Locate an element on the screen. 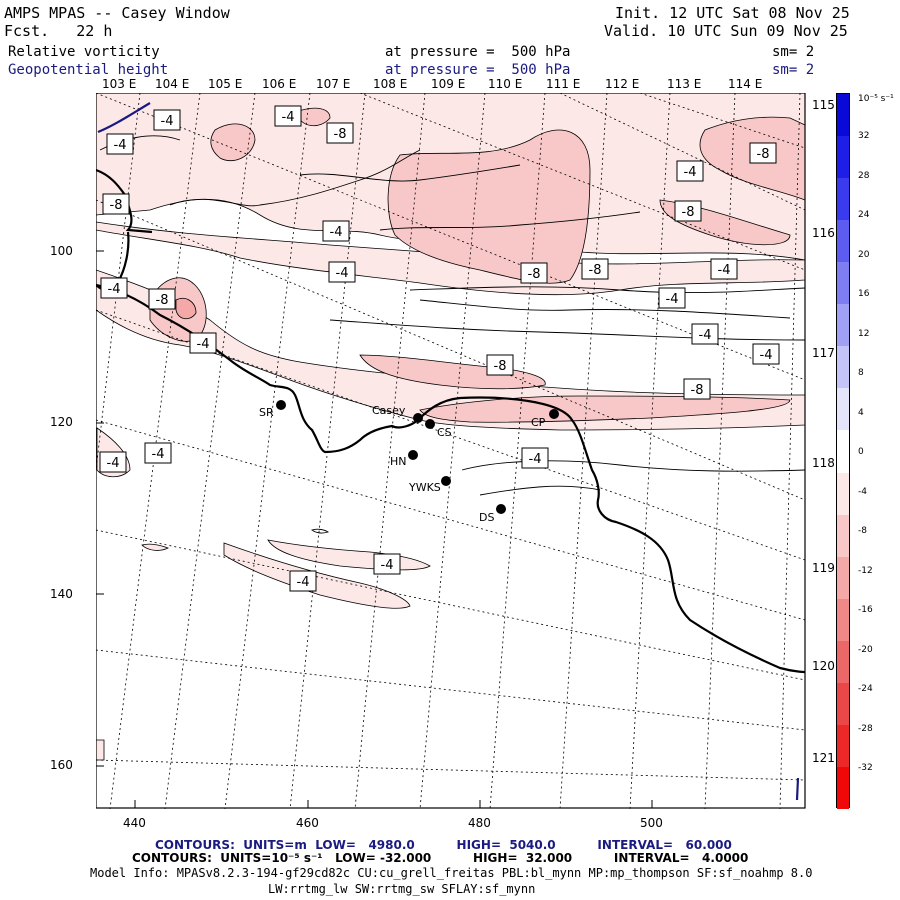  colorbar is located at coordinates (843, 451).